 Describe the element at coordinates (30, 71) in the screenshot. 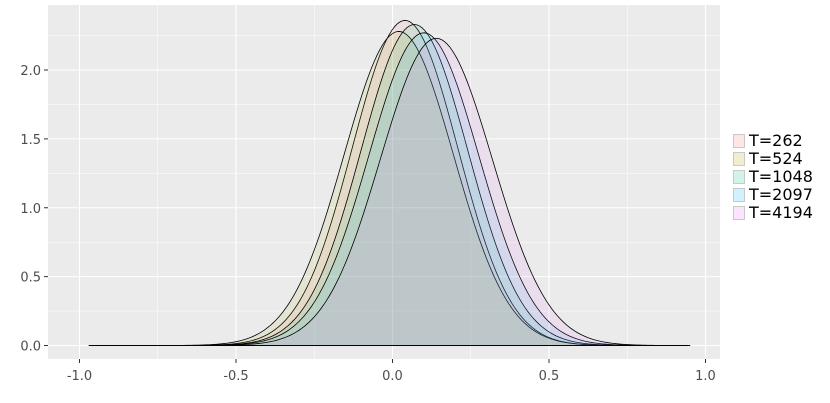

I see `y-tick-label: 2.0` at that location.